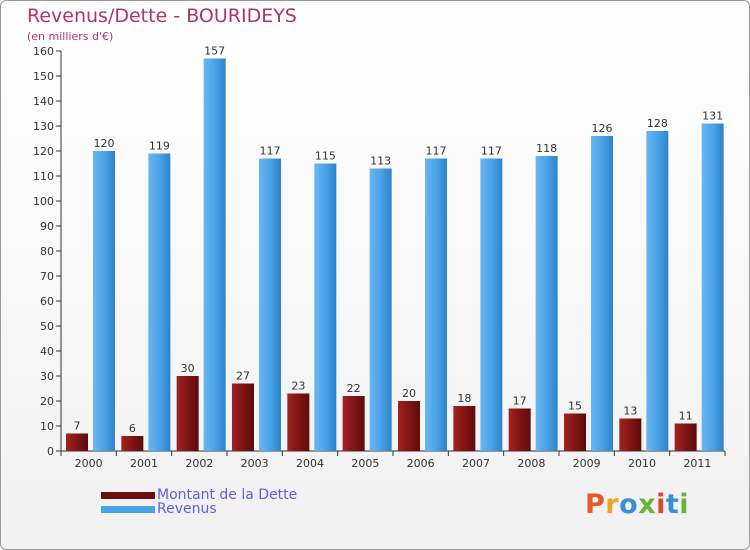  Describe the element at coordinates (77, 426) in the screenshot. I see `data-label-debt: 7` at that location.